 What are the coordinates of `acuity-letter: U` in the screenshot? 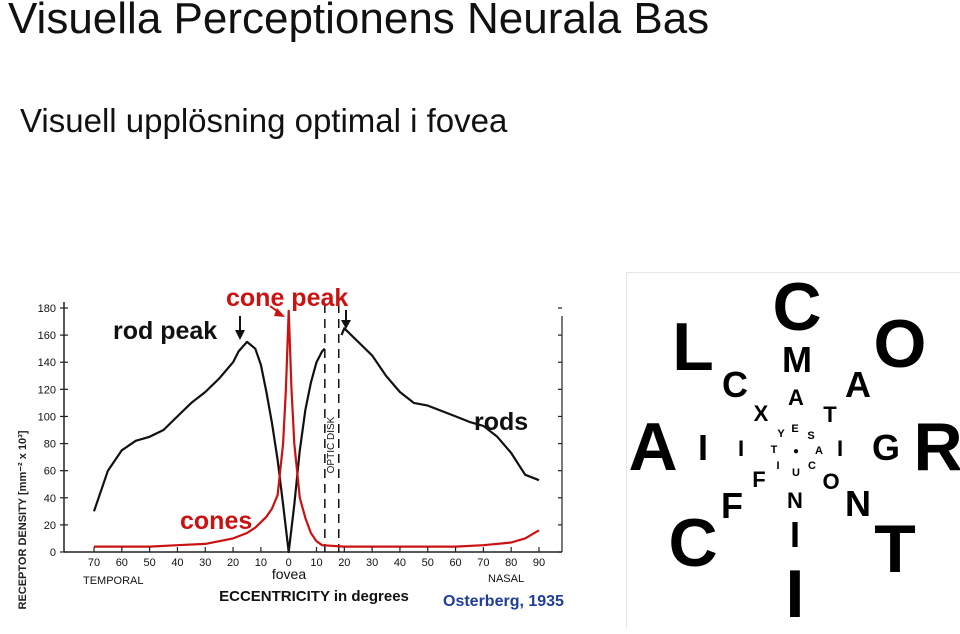 It's located at (796, 473).